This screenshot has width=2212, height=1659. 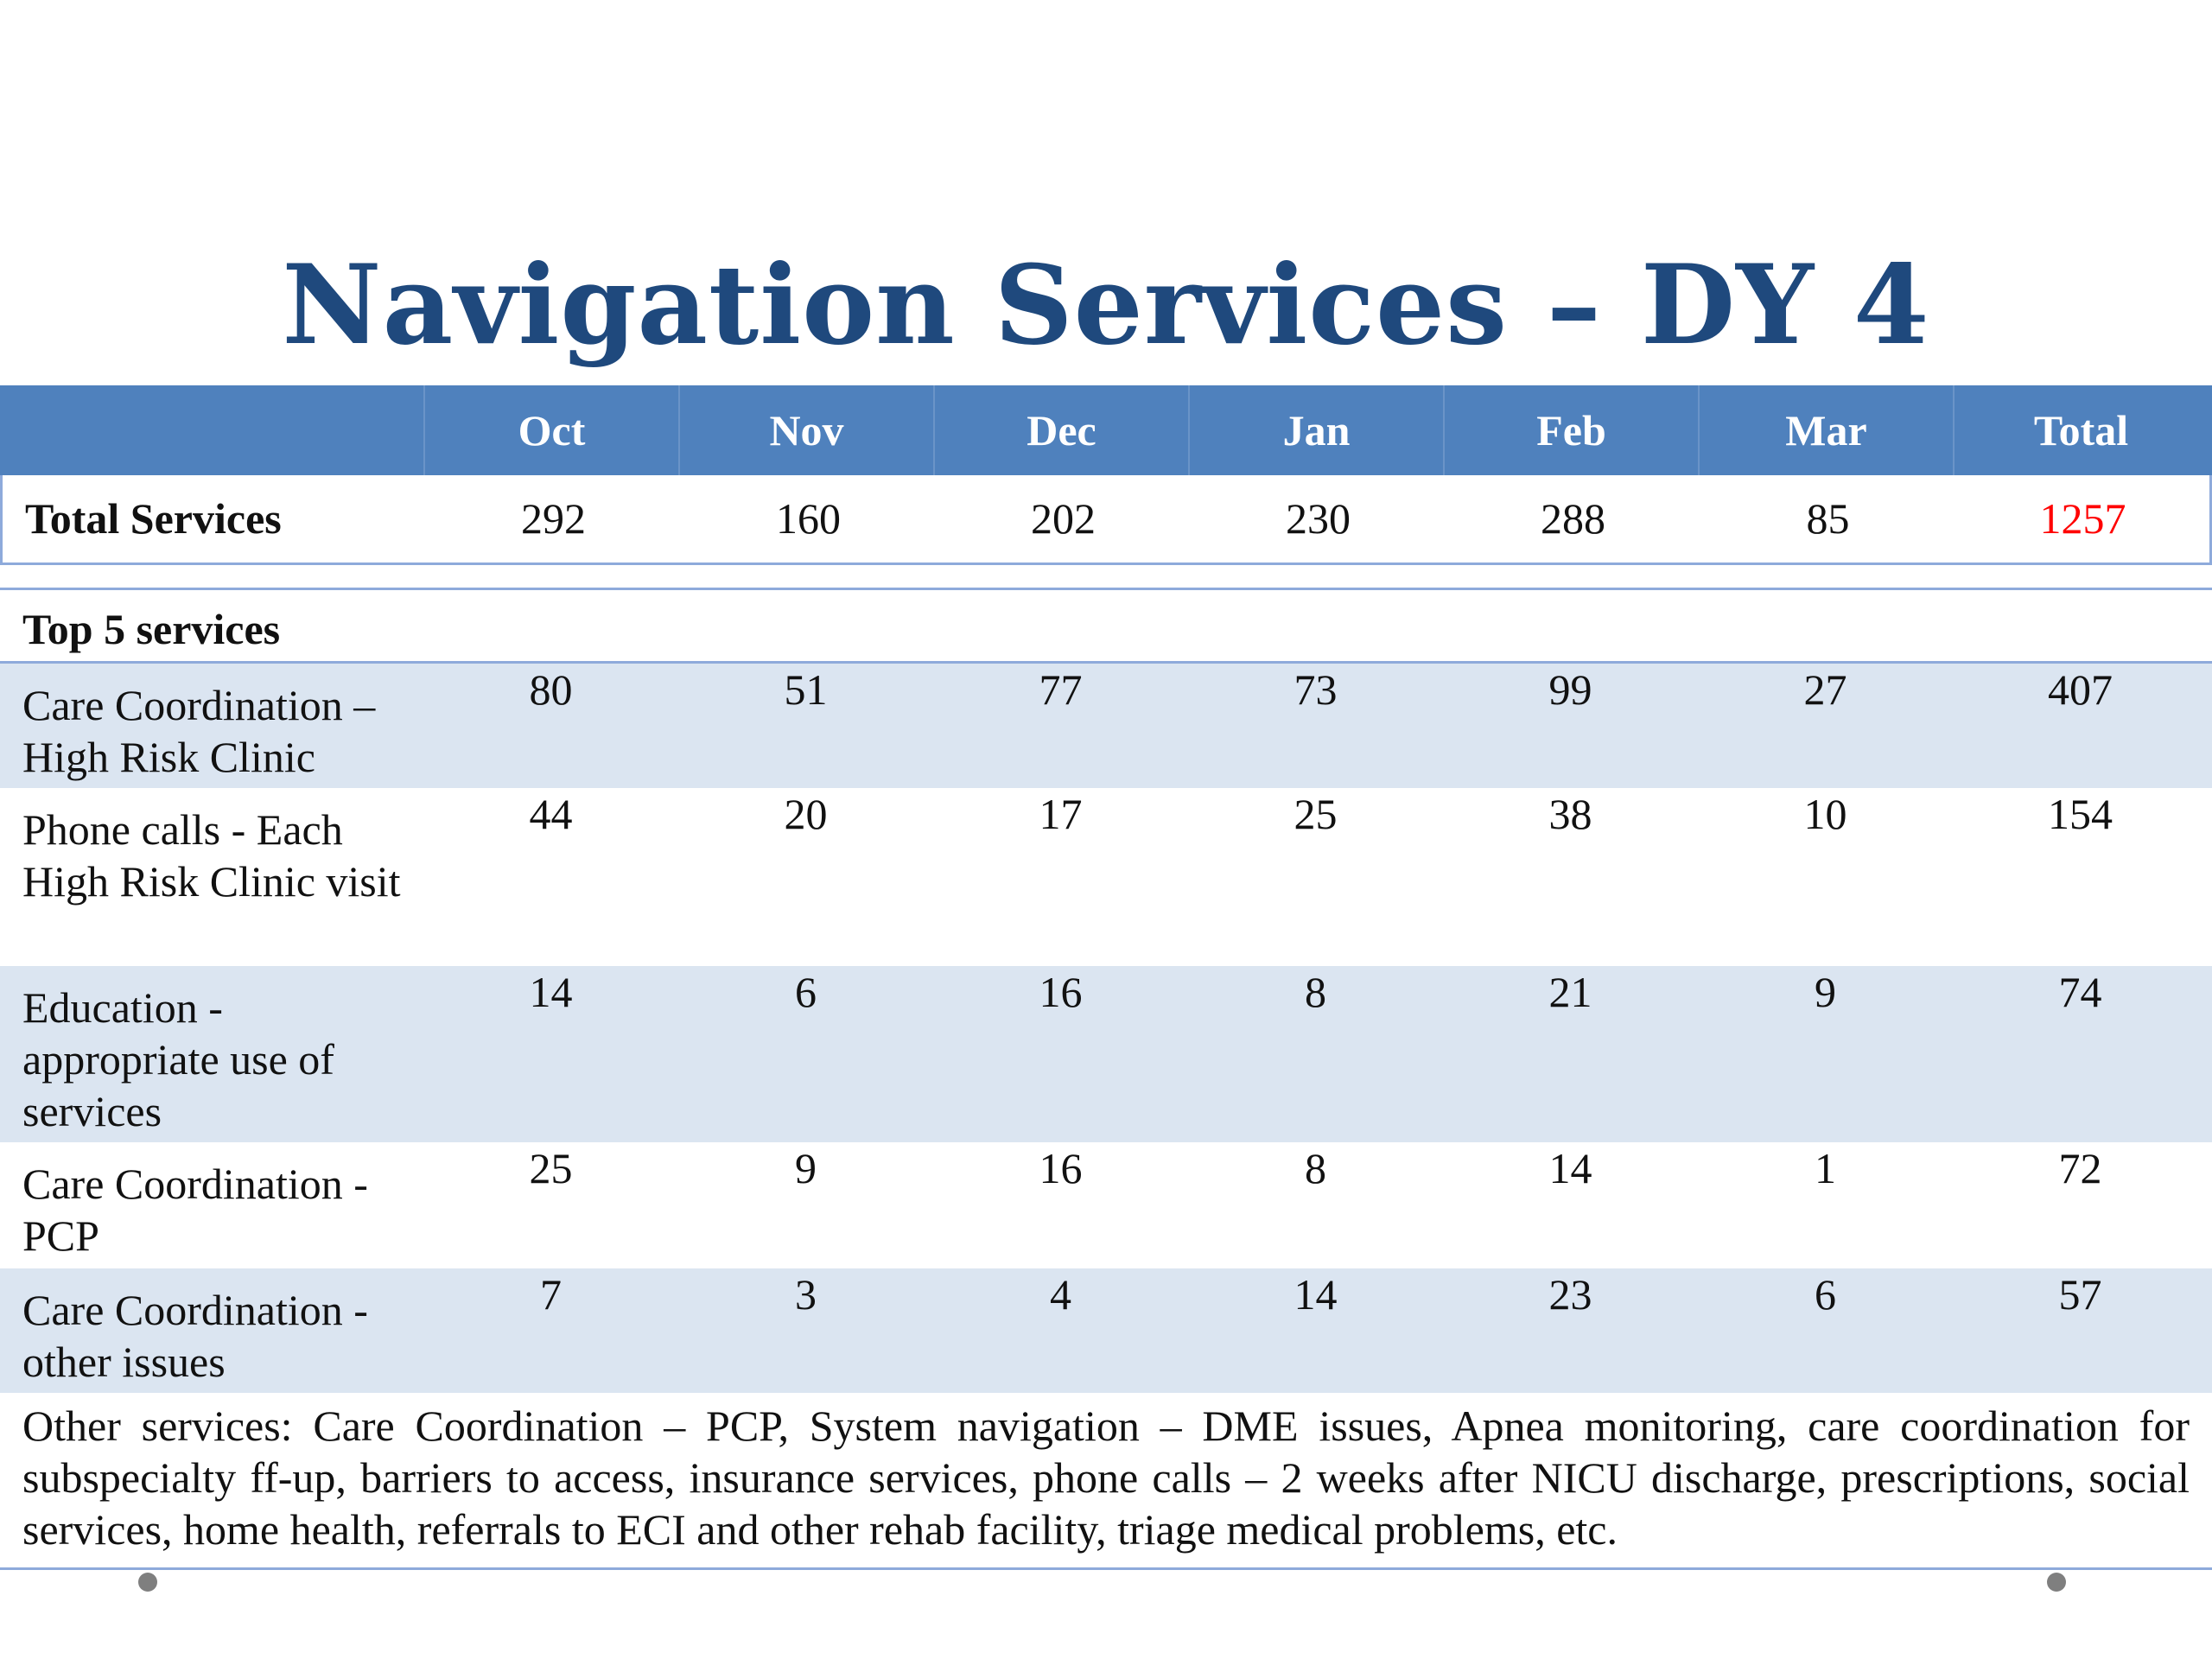 What do you see at coordinates (1825, 430) in the screenshot?
I see `header-cell-mar: Mar` at bounding box center [1825, 430].